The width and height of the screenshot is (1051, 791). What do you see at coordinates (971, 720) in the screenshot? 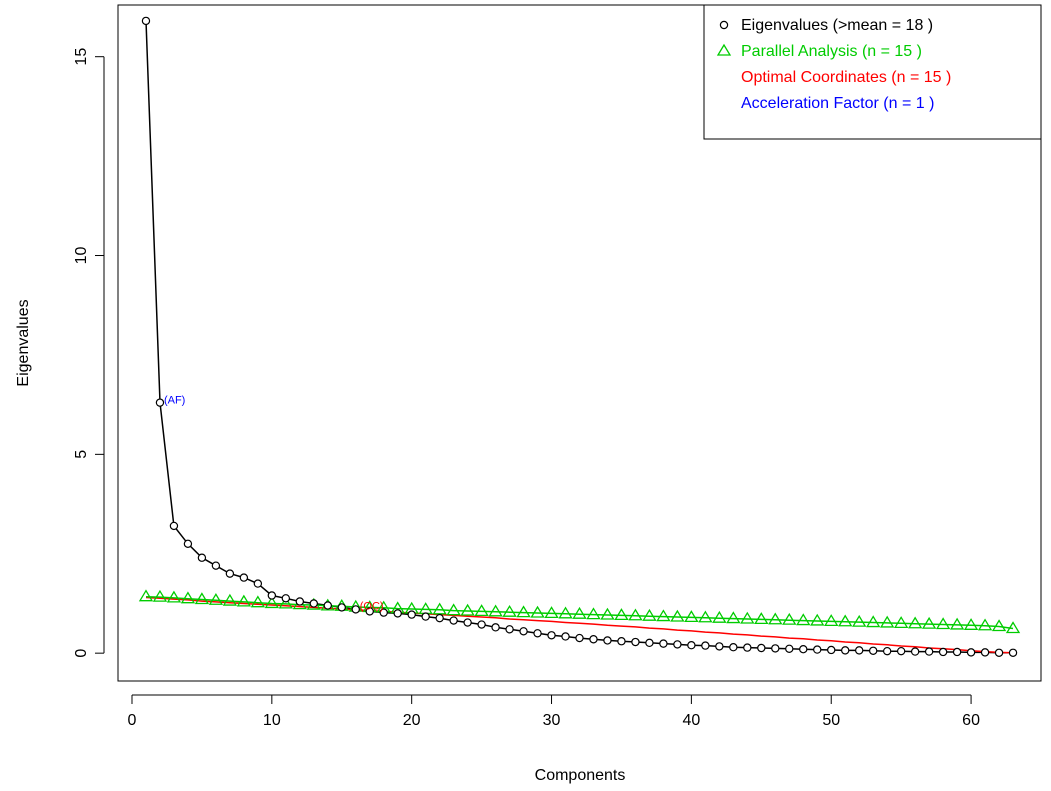
I see `x-tick-label: 60` at bounding box center [971, 720].